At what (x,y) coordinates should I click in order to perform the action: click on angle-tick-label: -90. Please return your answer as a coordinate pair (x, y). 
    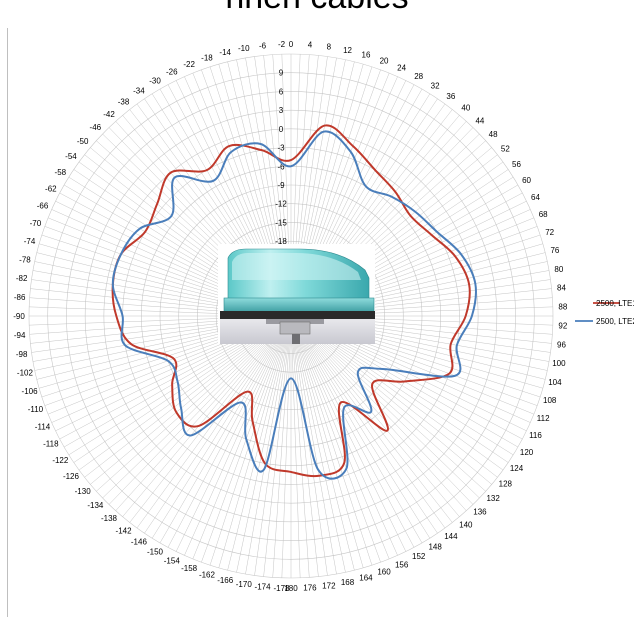
    Looking at the image, I should click on (19, 316).